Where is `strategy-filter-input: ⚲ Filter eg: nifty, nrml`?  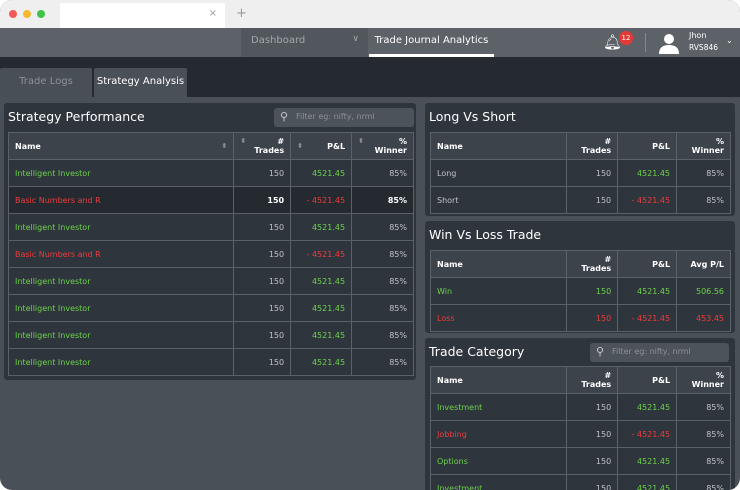
strategy-filter-input: ⚲ Filter eg: nifty, nrml is located at coordinates (344, 117).